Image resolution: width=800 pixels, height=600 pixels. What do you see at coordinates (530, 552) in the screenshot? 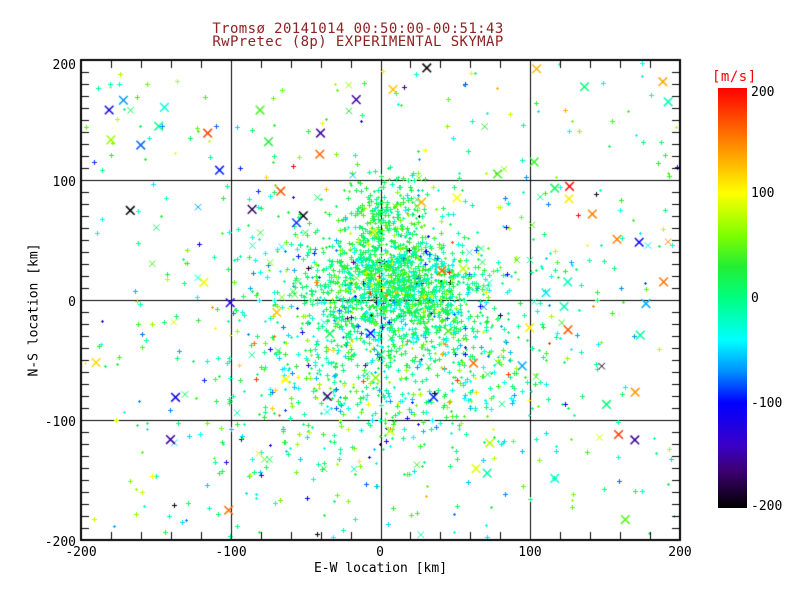
I see `x-tick-label: 100` at bounding box center [530, 552].